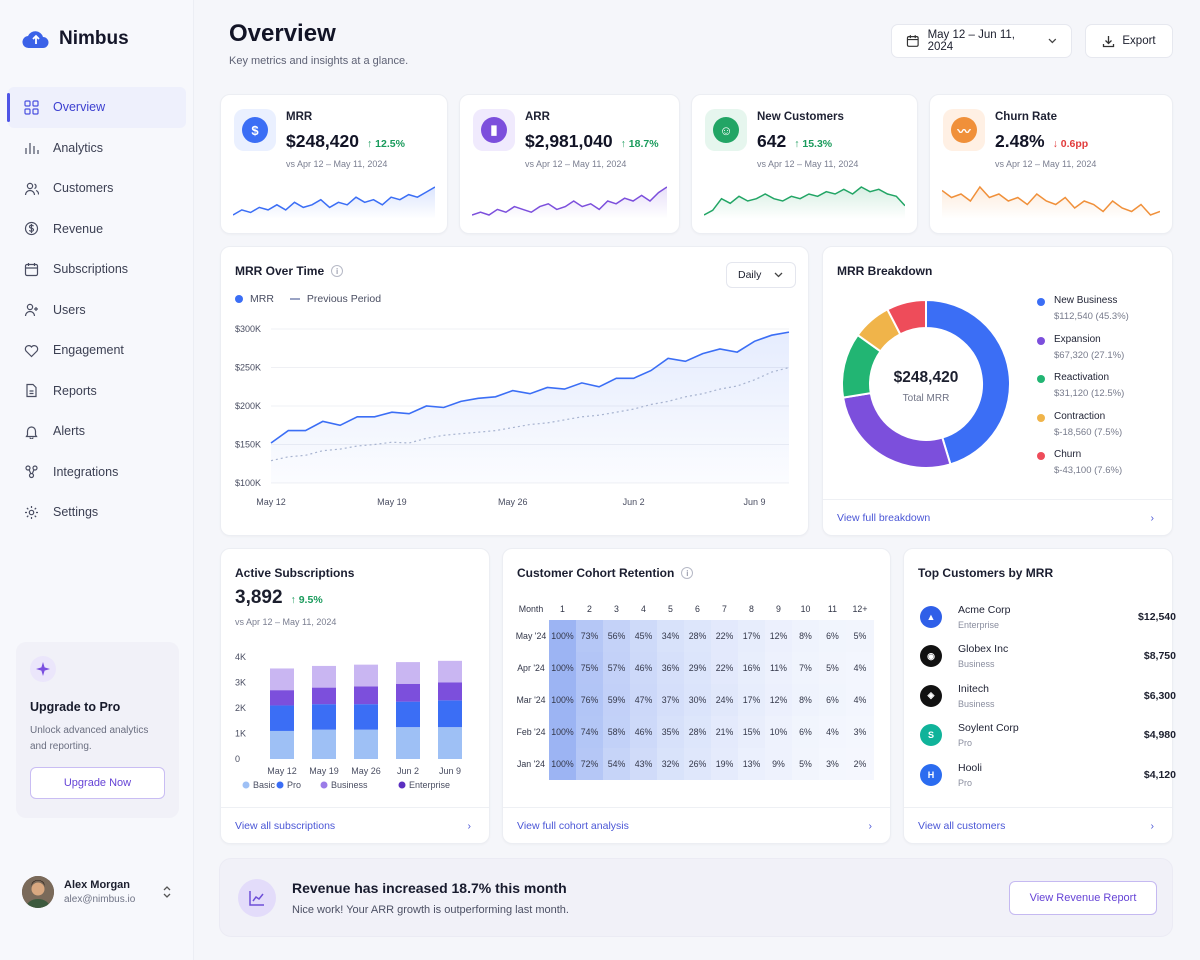 The height and width of the screenshot is (960, 1200). I want to click on sidebar-item-settings: Settings, so click(97, 512).